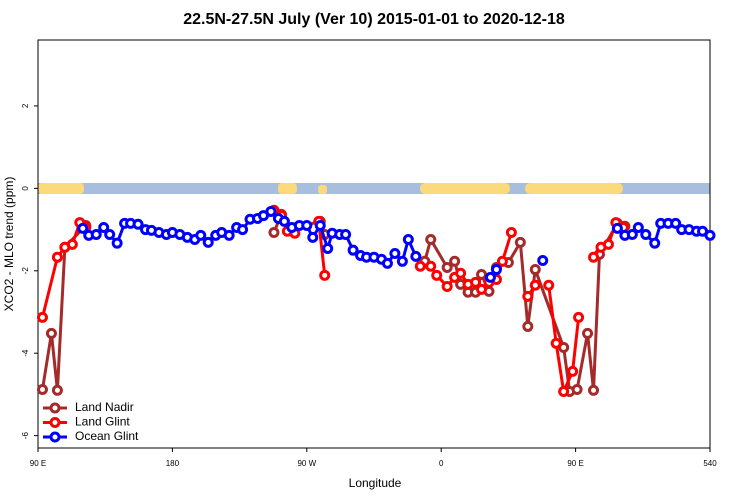 The image size is (750, 500). What do you see at coordinates (306, 463) in the screenshot?
I see `x-tick-label: 90 W` at bounding box center [306, 463].